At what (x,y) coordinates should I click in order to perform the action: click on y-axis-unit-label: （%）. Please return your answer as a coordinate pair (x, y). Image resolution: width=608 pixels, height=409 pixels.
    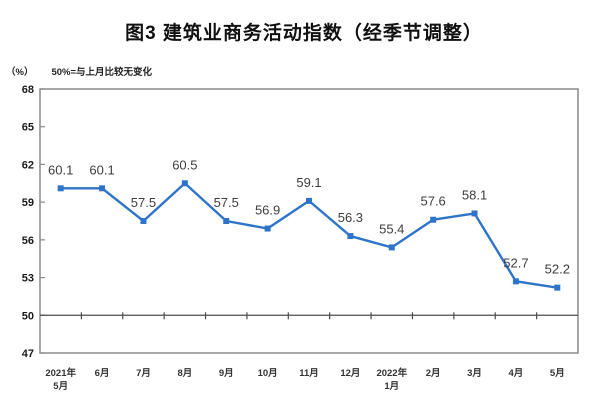
    Looking at the image, I should click on (20, 72).